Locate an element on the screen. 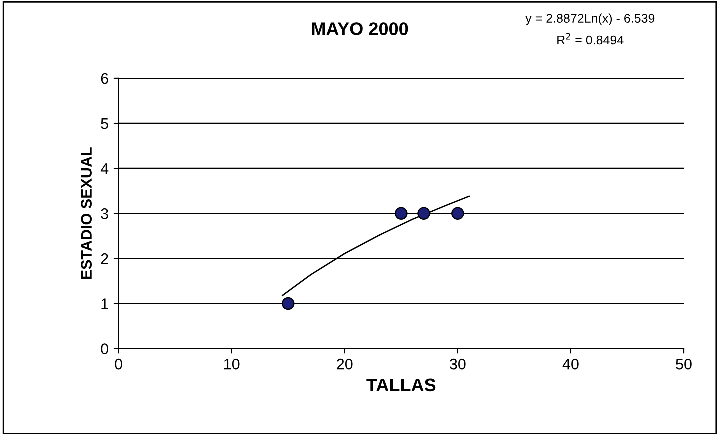 This screenshot has width=720, height=436. y-tick-label: 0 is located at coordinates (104, 349).